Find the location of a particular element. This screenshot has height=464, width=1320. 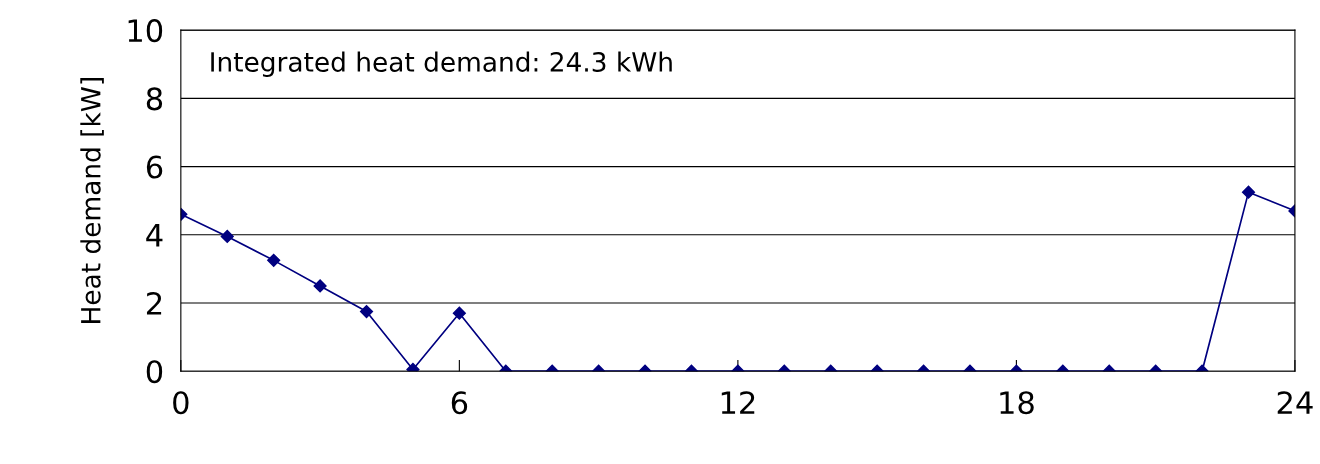

y-tick-label: 2 is located at coordinates (154, 303).